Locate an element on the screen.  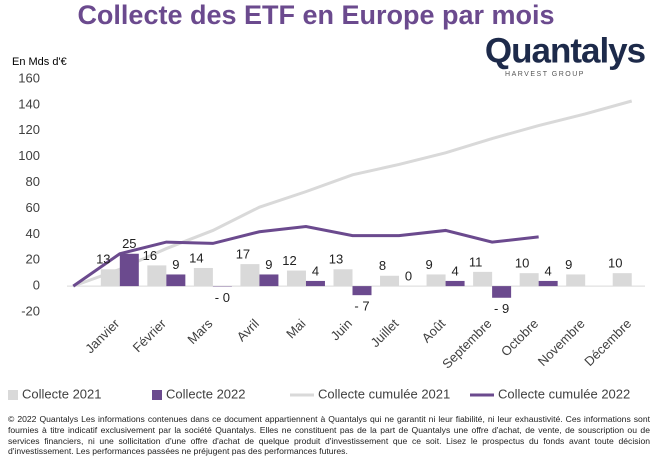
y-tick-label: 40 is located at coordinates (33, 233).